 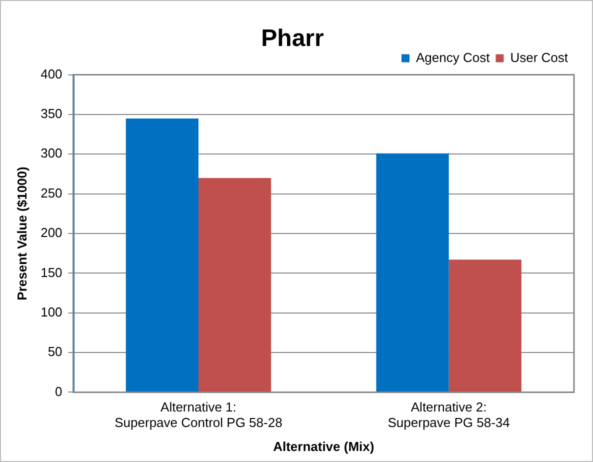 What do you see at coordinates (58, 391) in the screenshot?
I see `y-tick-label: 0` at bounding box center [58, 391].